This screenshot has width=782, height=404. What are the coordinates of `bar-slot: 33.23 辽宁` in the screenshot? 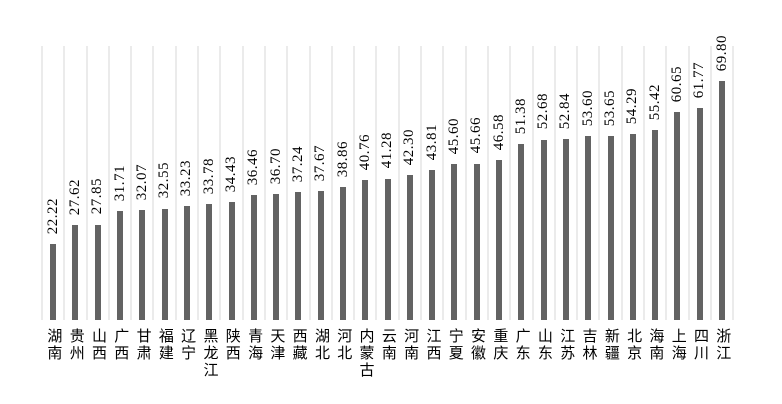 It's located at (185, 204).